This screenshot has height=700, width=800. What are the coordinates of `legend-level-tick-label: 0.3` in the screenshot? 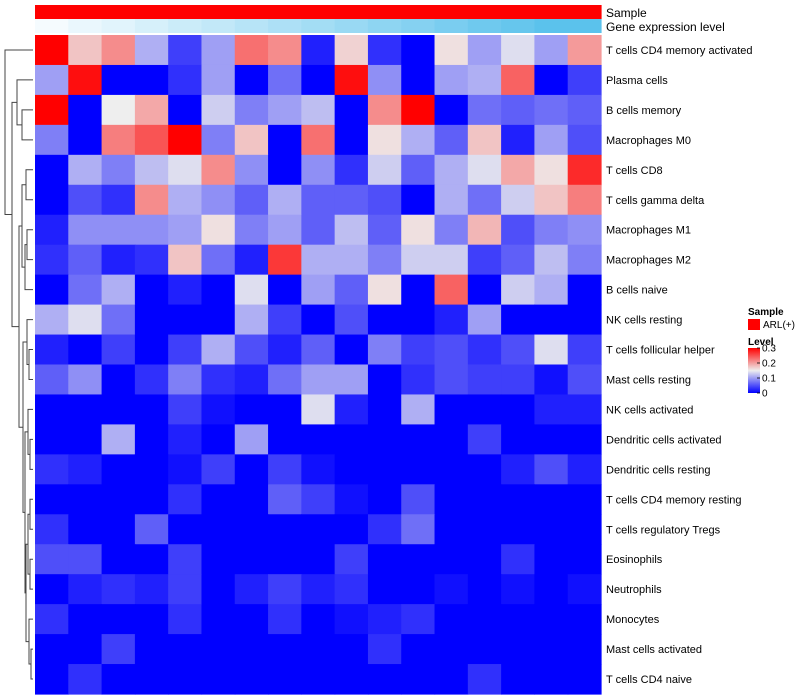 It's located at (769, 349).